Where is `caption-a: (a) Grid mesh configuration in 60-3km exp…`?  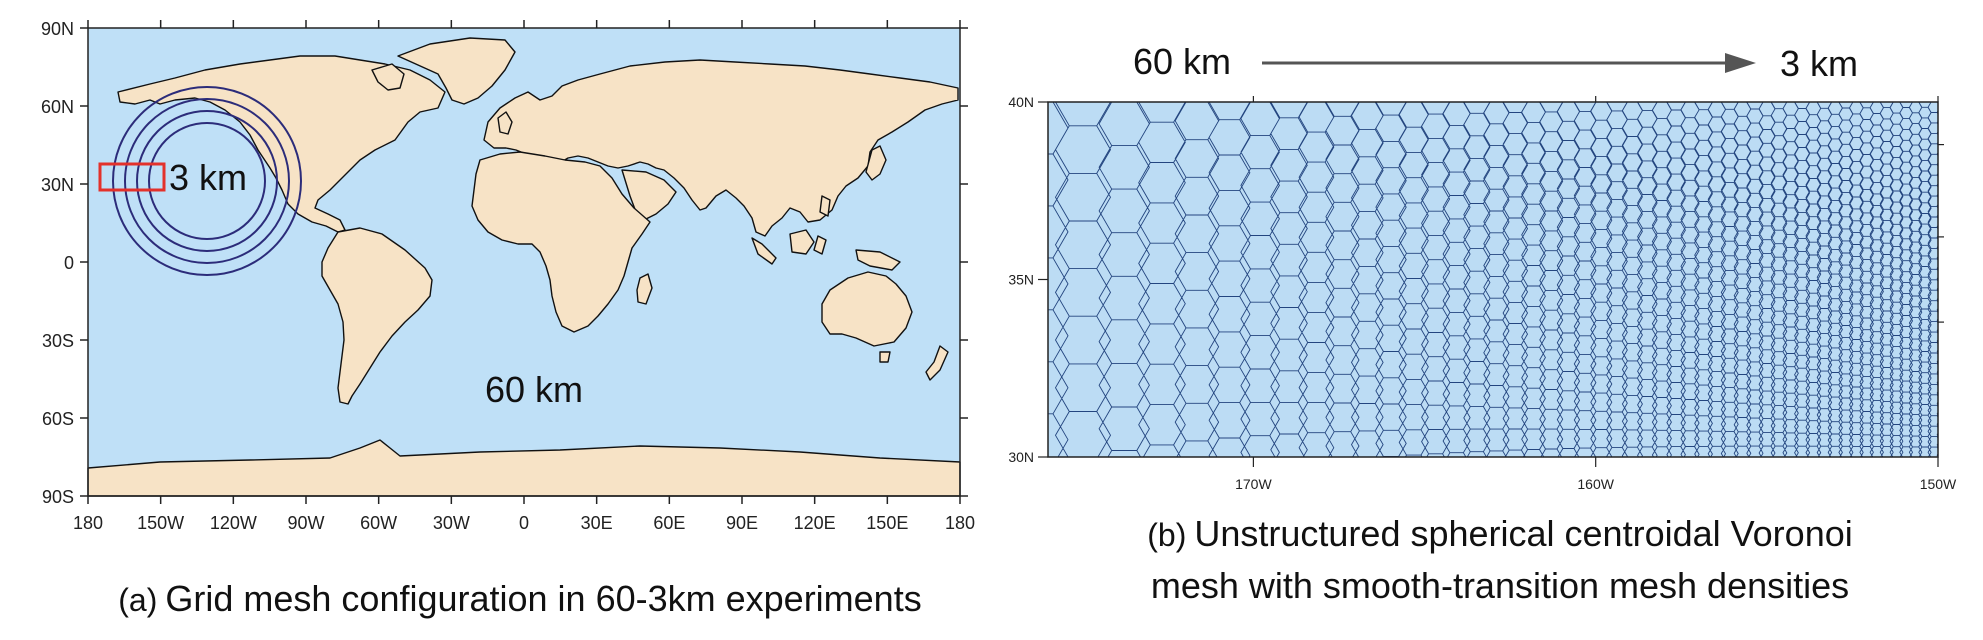 caption-a: (a) Grid mesh configuration in 60-3km exp… is located at coordinates (520, 599).